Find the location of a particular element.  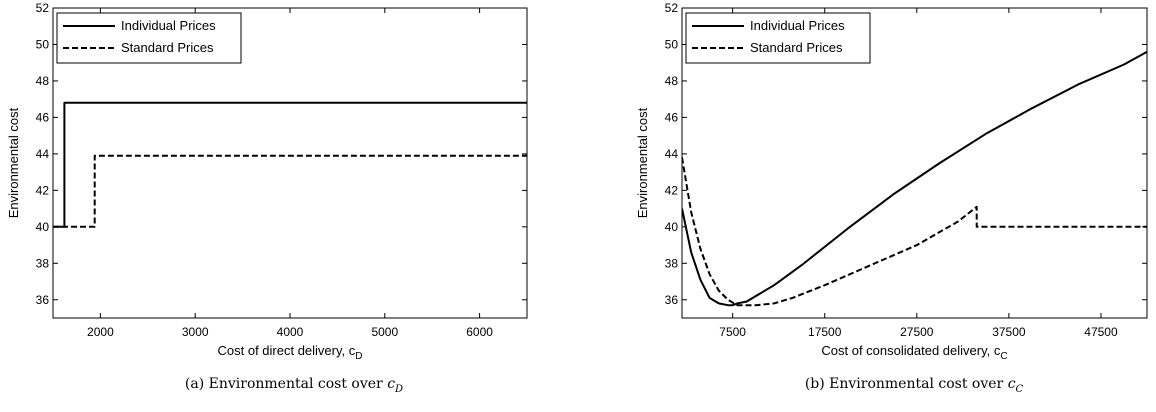

x-tick-label: 5000 is located at coordinates (384, 332).